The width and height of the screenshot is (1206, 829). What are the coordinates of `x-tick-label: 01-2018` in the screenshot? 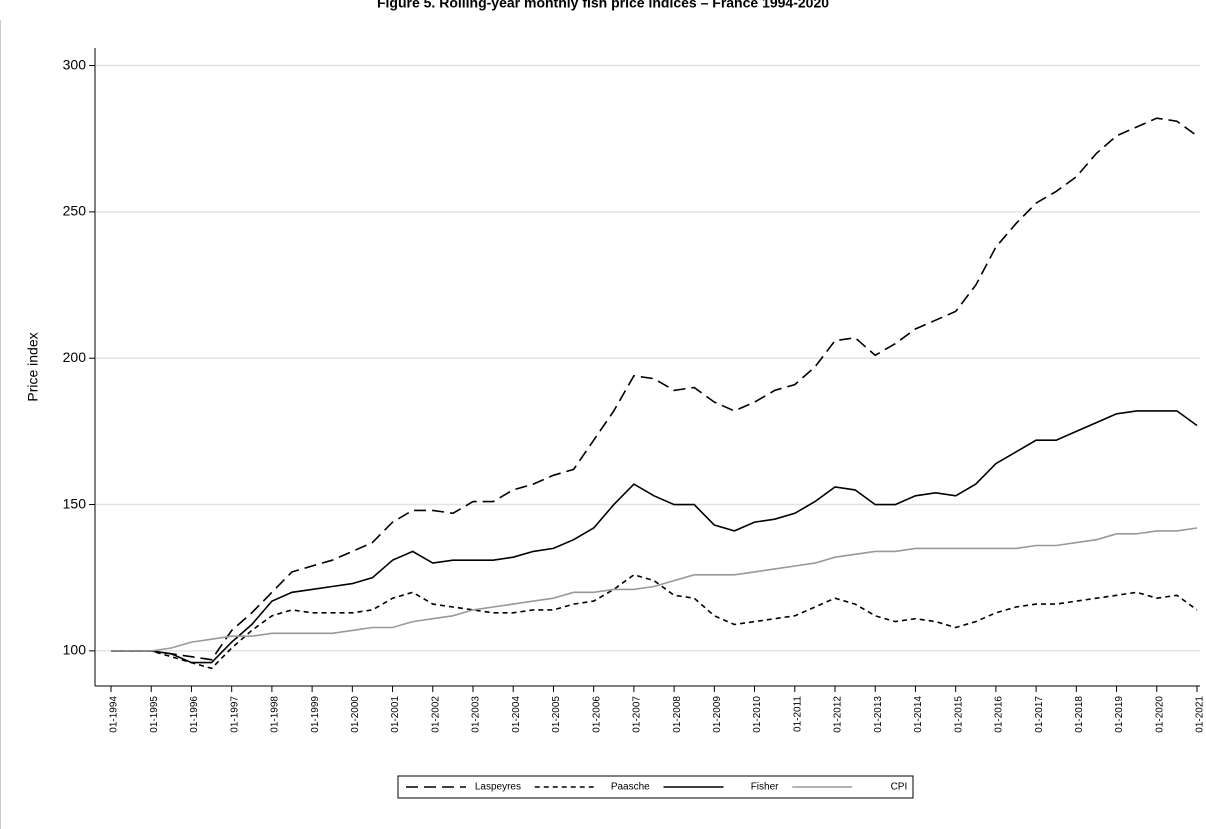 It's located at (1079, 714).